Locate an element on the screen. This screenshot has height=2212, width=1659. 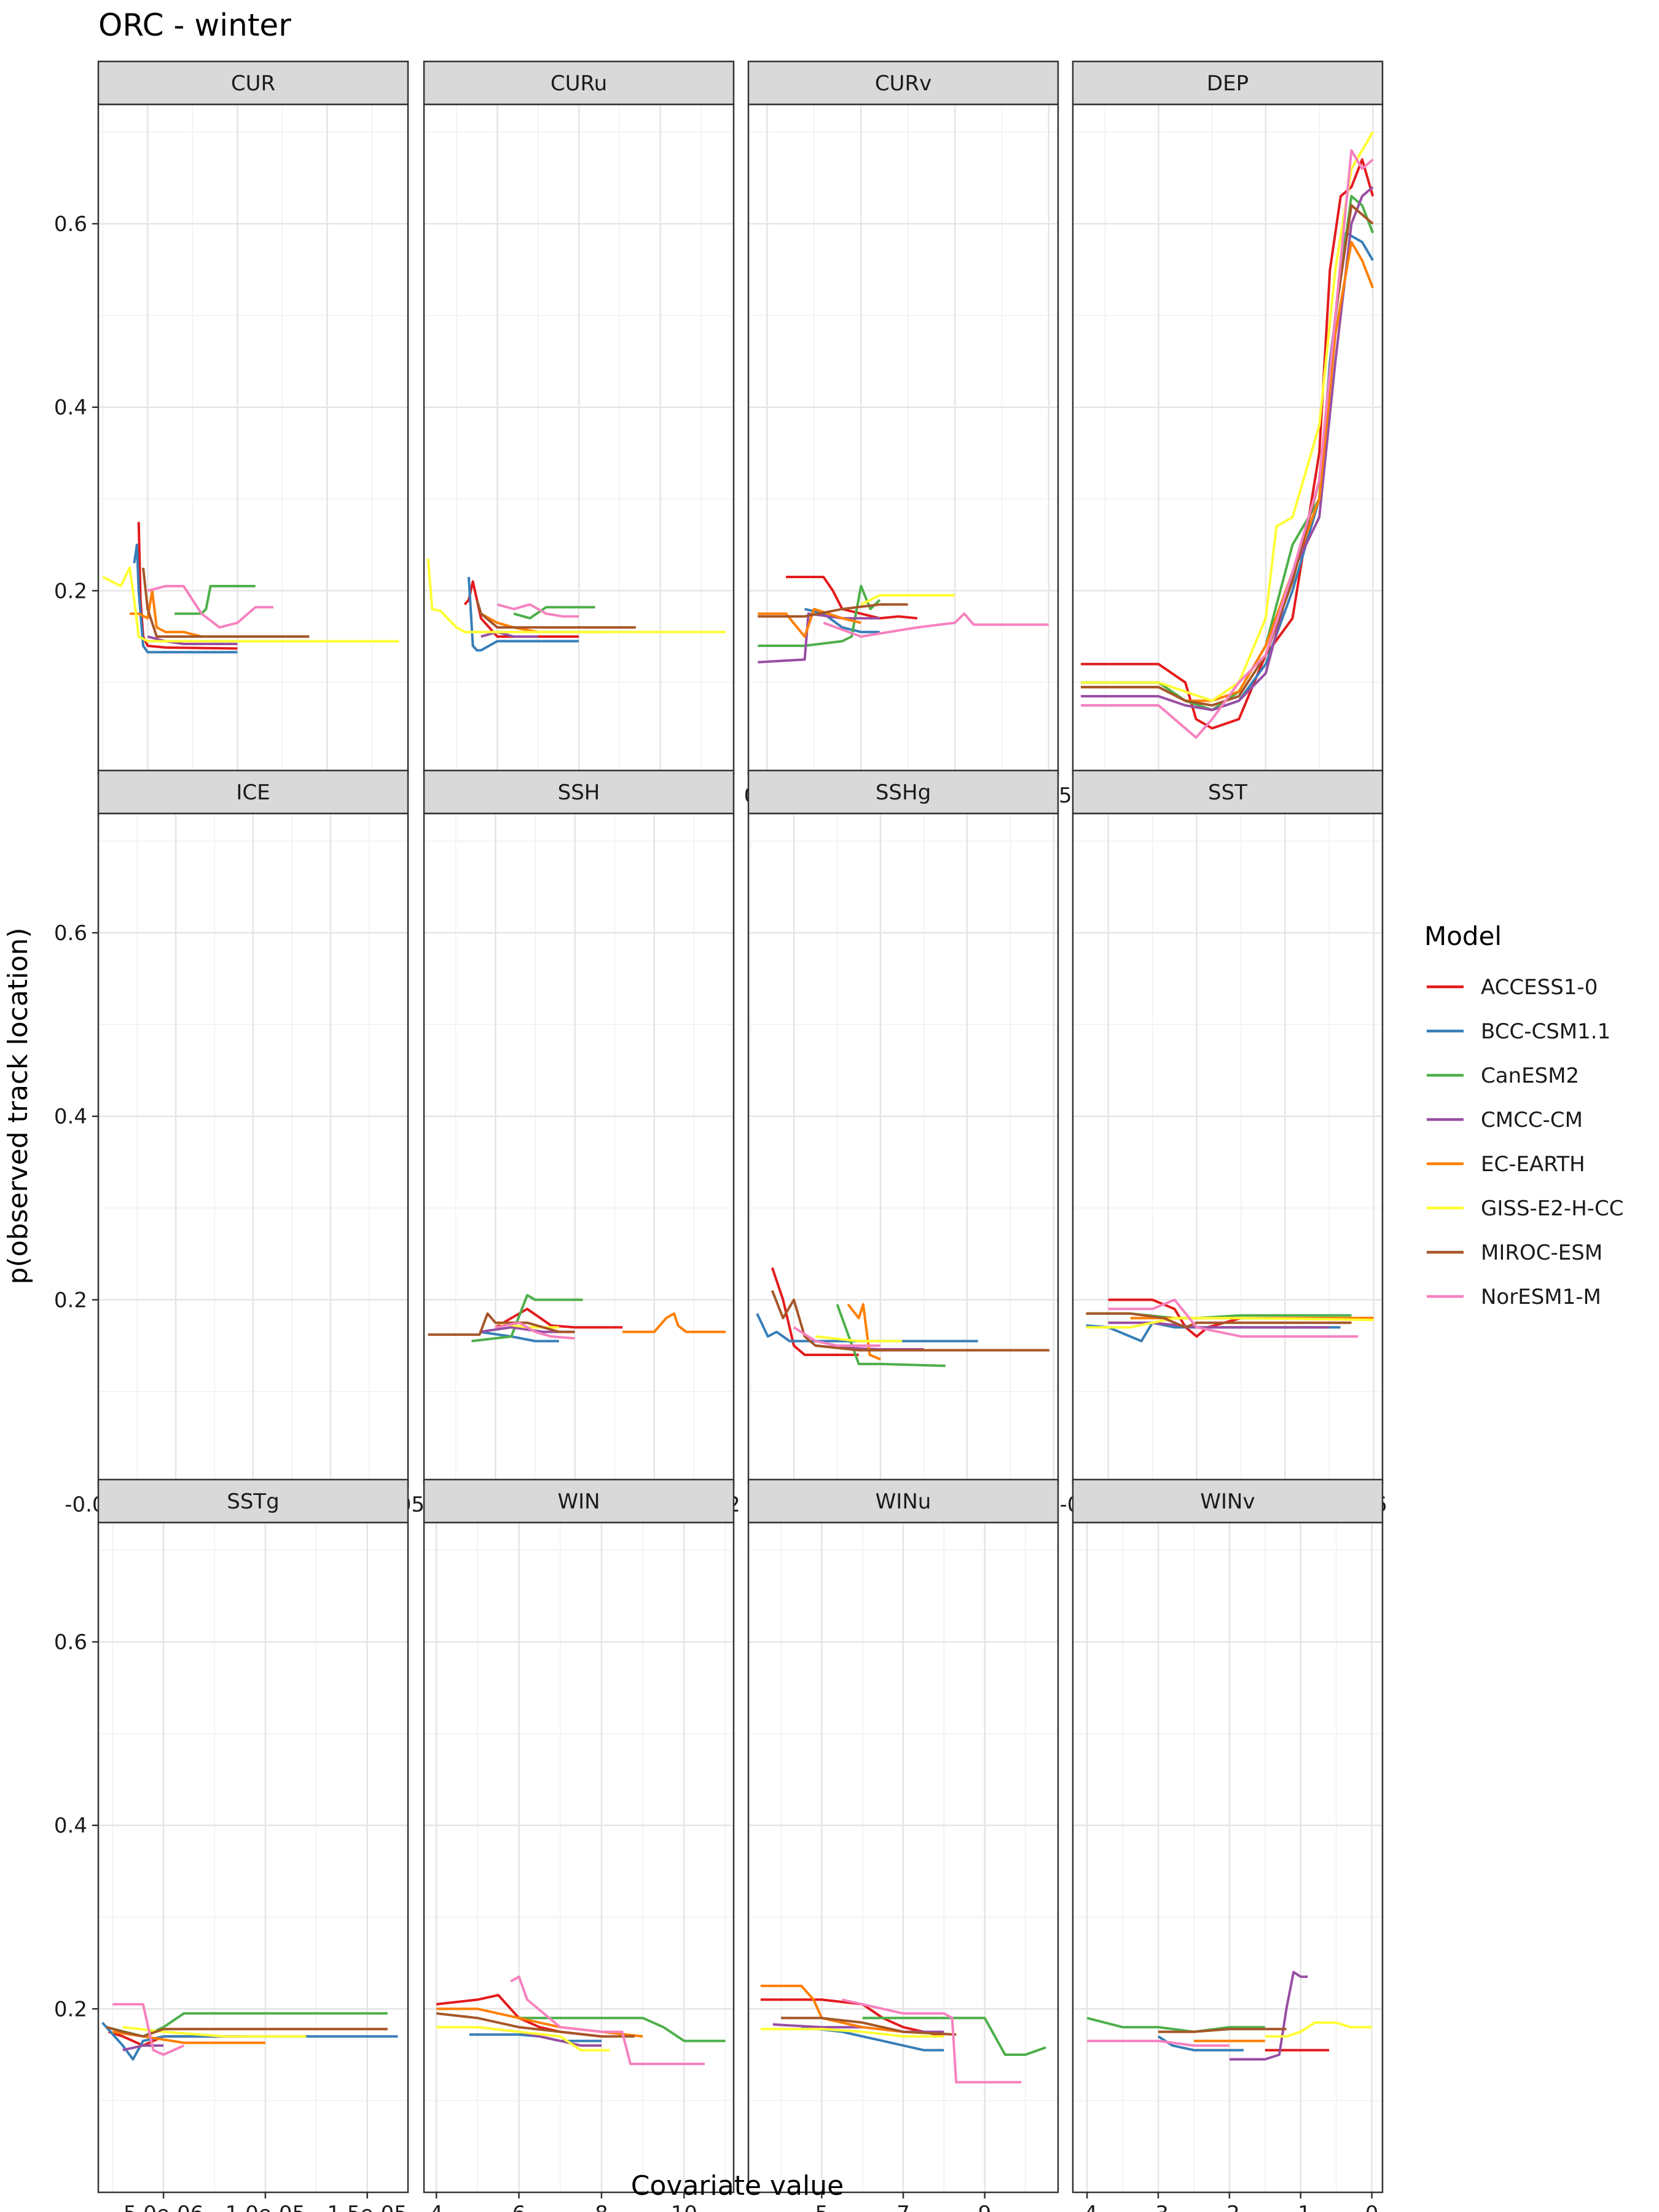
x-tick-label: 5 is located at coordinates (822, 2207).